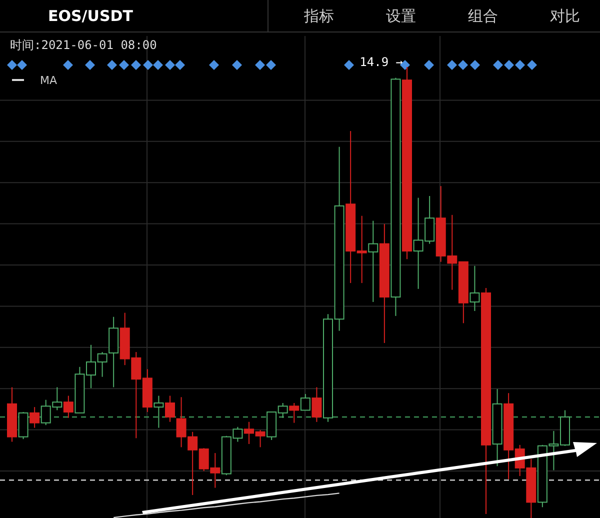 The height and width of the screenshot is (518, 600). Describe the element at coordinates (83, 45) in the screenshot. I see `chart-subtitle: 时间:2021-06-01 08:00` at that location.